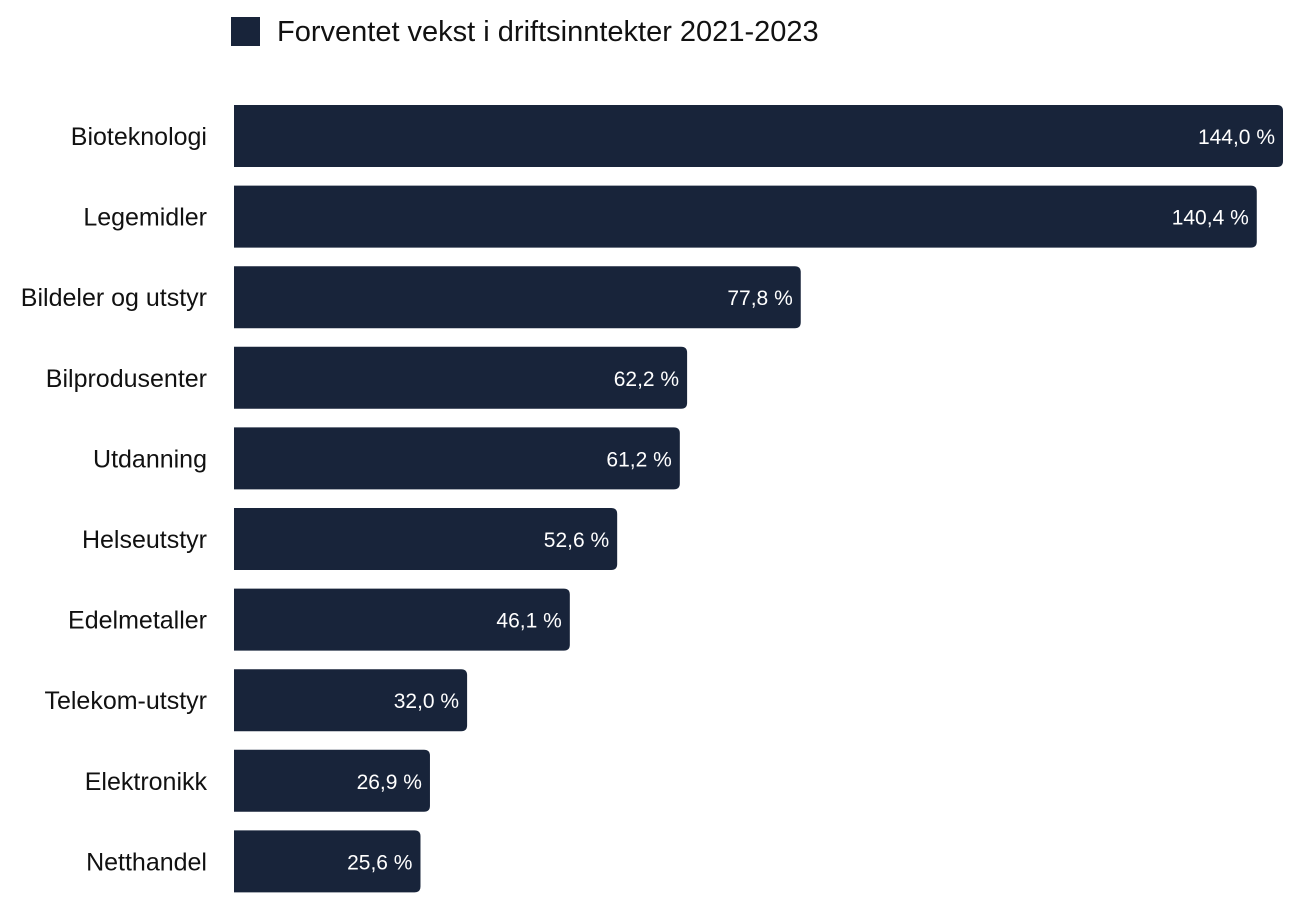 Image resolution: width=1300 pixels, height=900 pixels. I want to click on bar-row-utdanning: Utdanning 61,2 %, so click(386, 458).